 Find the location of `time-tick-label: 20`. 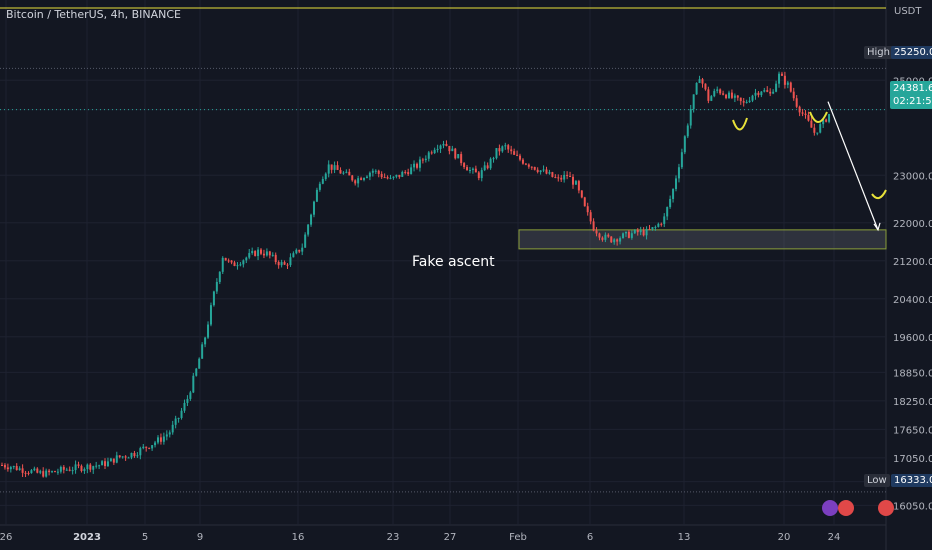

time-tick-label: 20 is located at coordinates (784, 537).